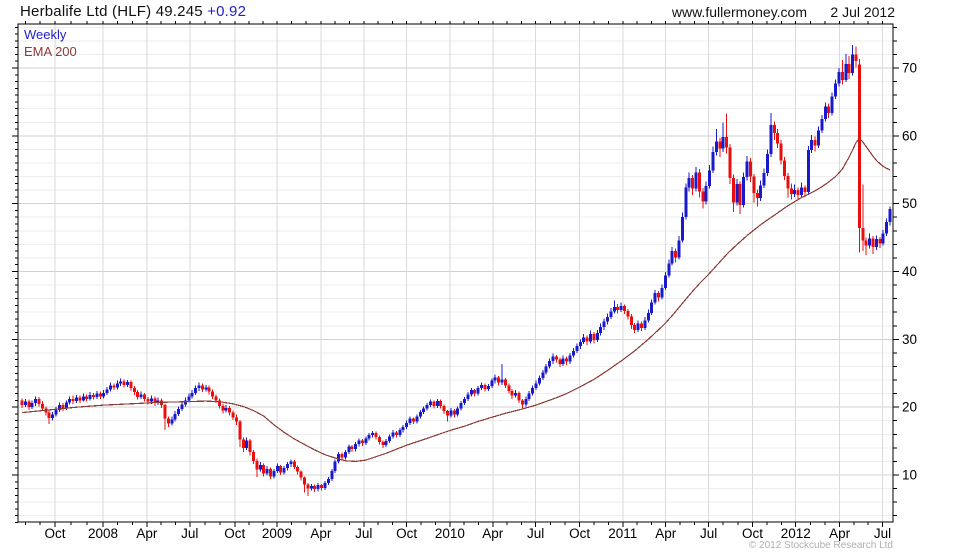  Describe the element at coordinates (909, 339) in the screenshot. I see `svg-text: 30` at that location.